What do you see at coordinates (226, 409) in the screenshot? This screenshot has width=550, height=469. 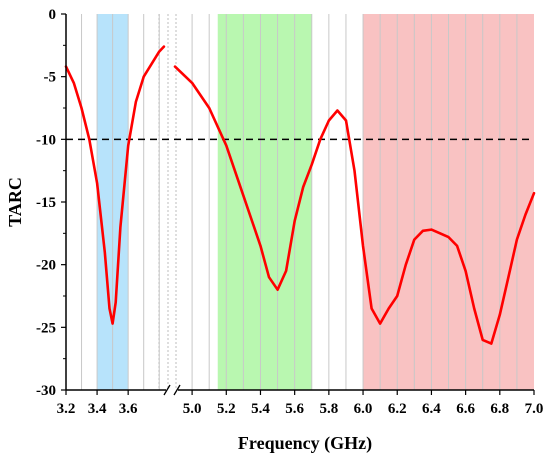 I see `x-tick-label: 5.2` at bounding box center [226, 409].